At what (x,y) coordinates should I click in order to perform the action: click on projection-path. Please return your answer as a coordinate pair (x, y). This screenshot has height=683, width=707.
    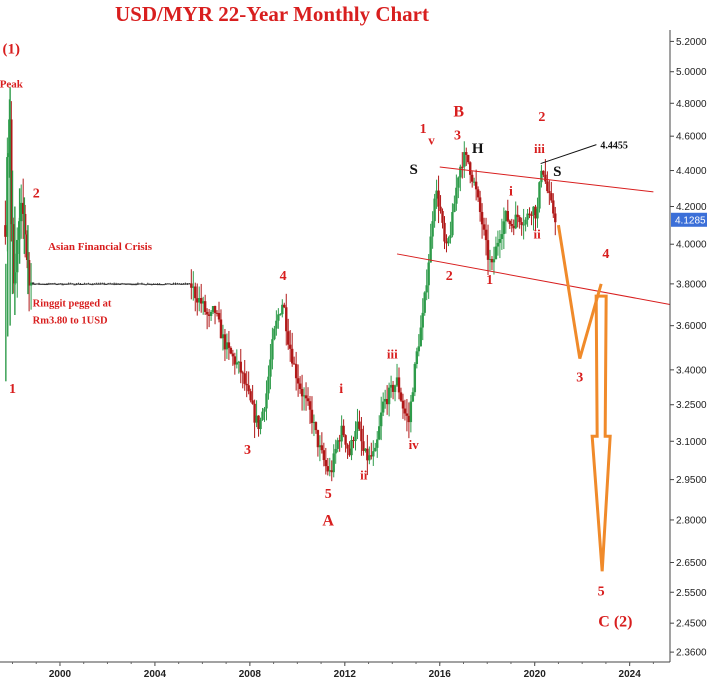
    Looking at the image, I should click on (579, 291).